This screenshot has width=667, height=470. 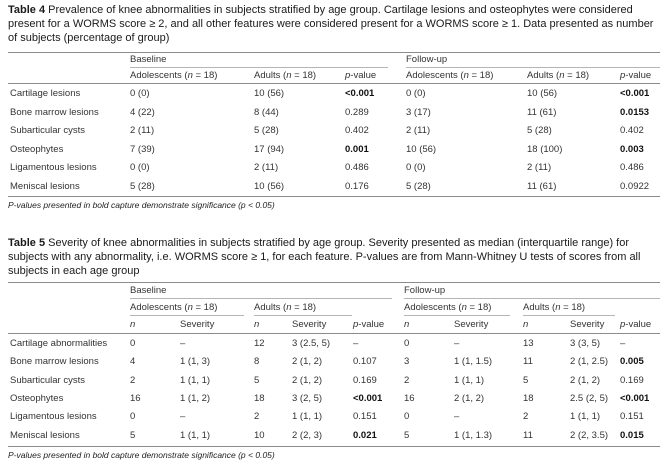 What do you see at coordinates (365, 380) in the screenshot?
I see `table5-row-2-cell-4: 0.169` at bounding box center [365, 380].